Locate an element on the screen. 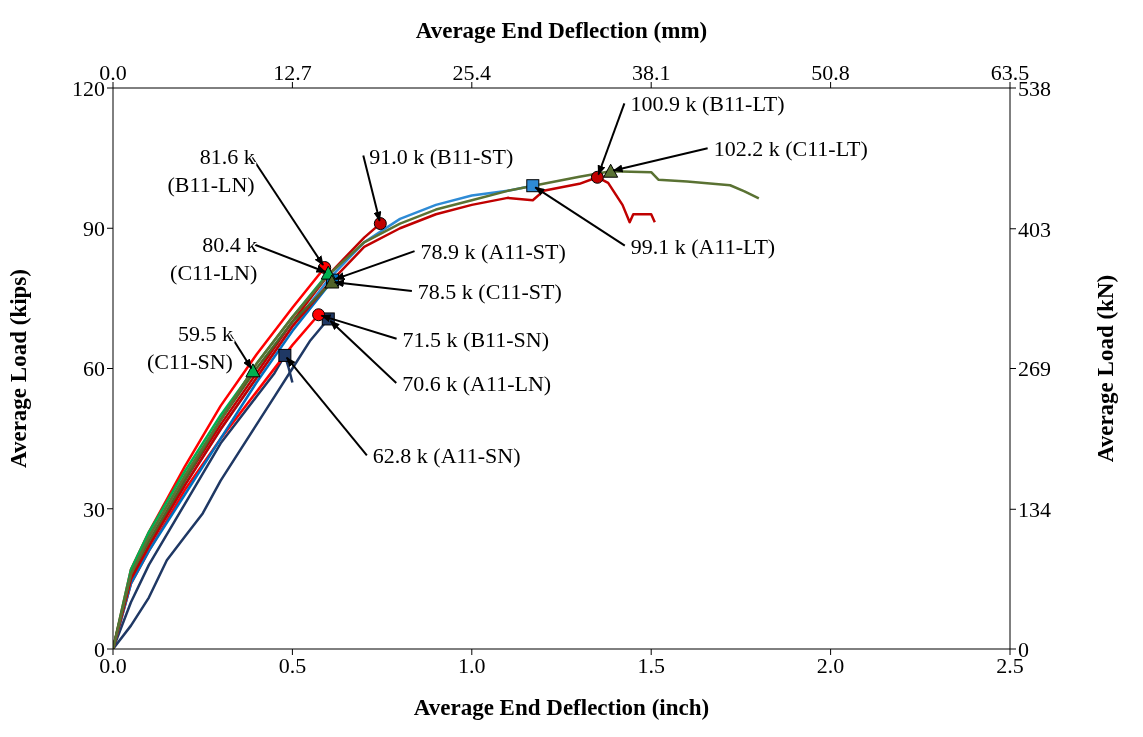  annotation: 91.0 k (B11-ST) is located at coordinates (441, 156).